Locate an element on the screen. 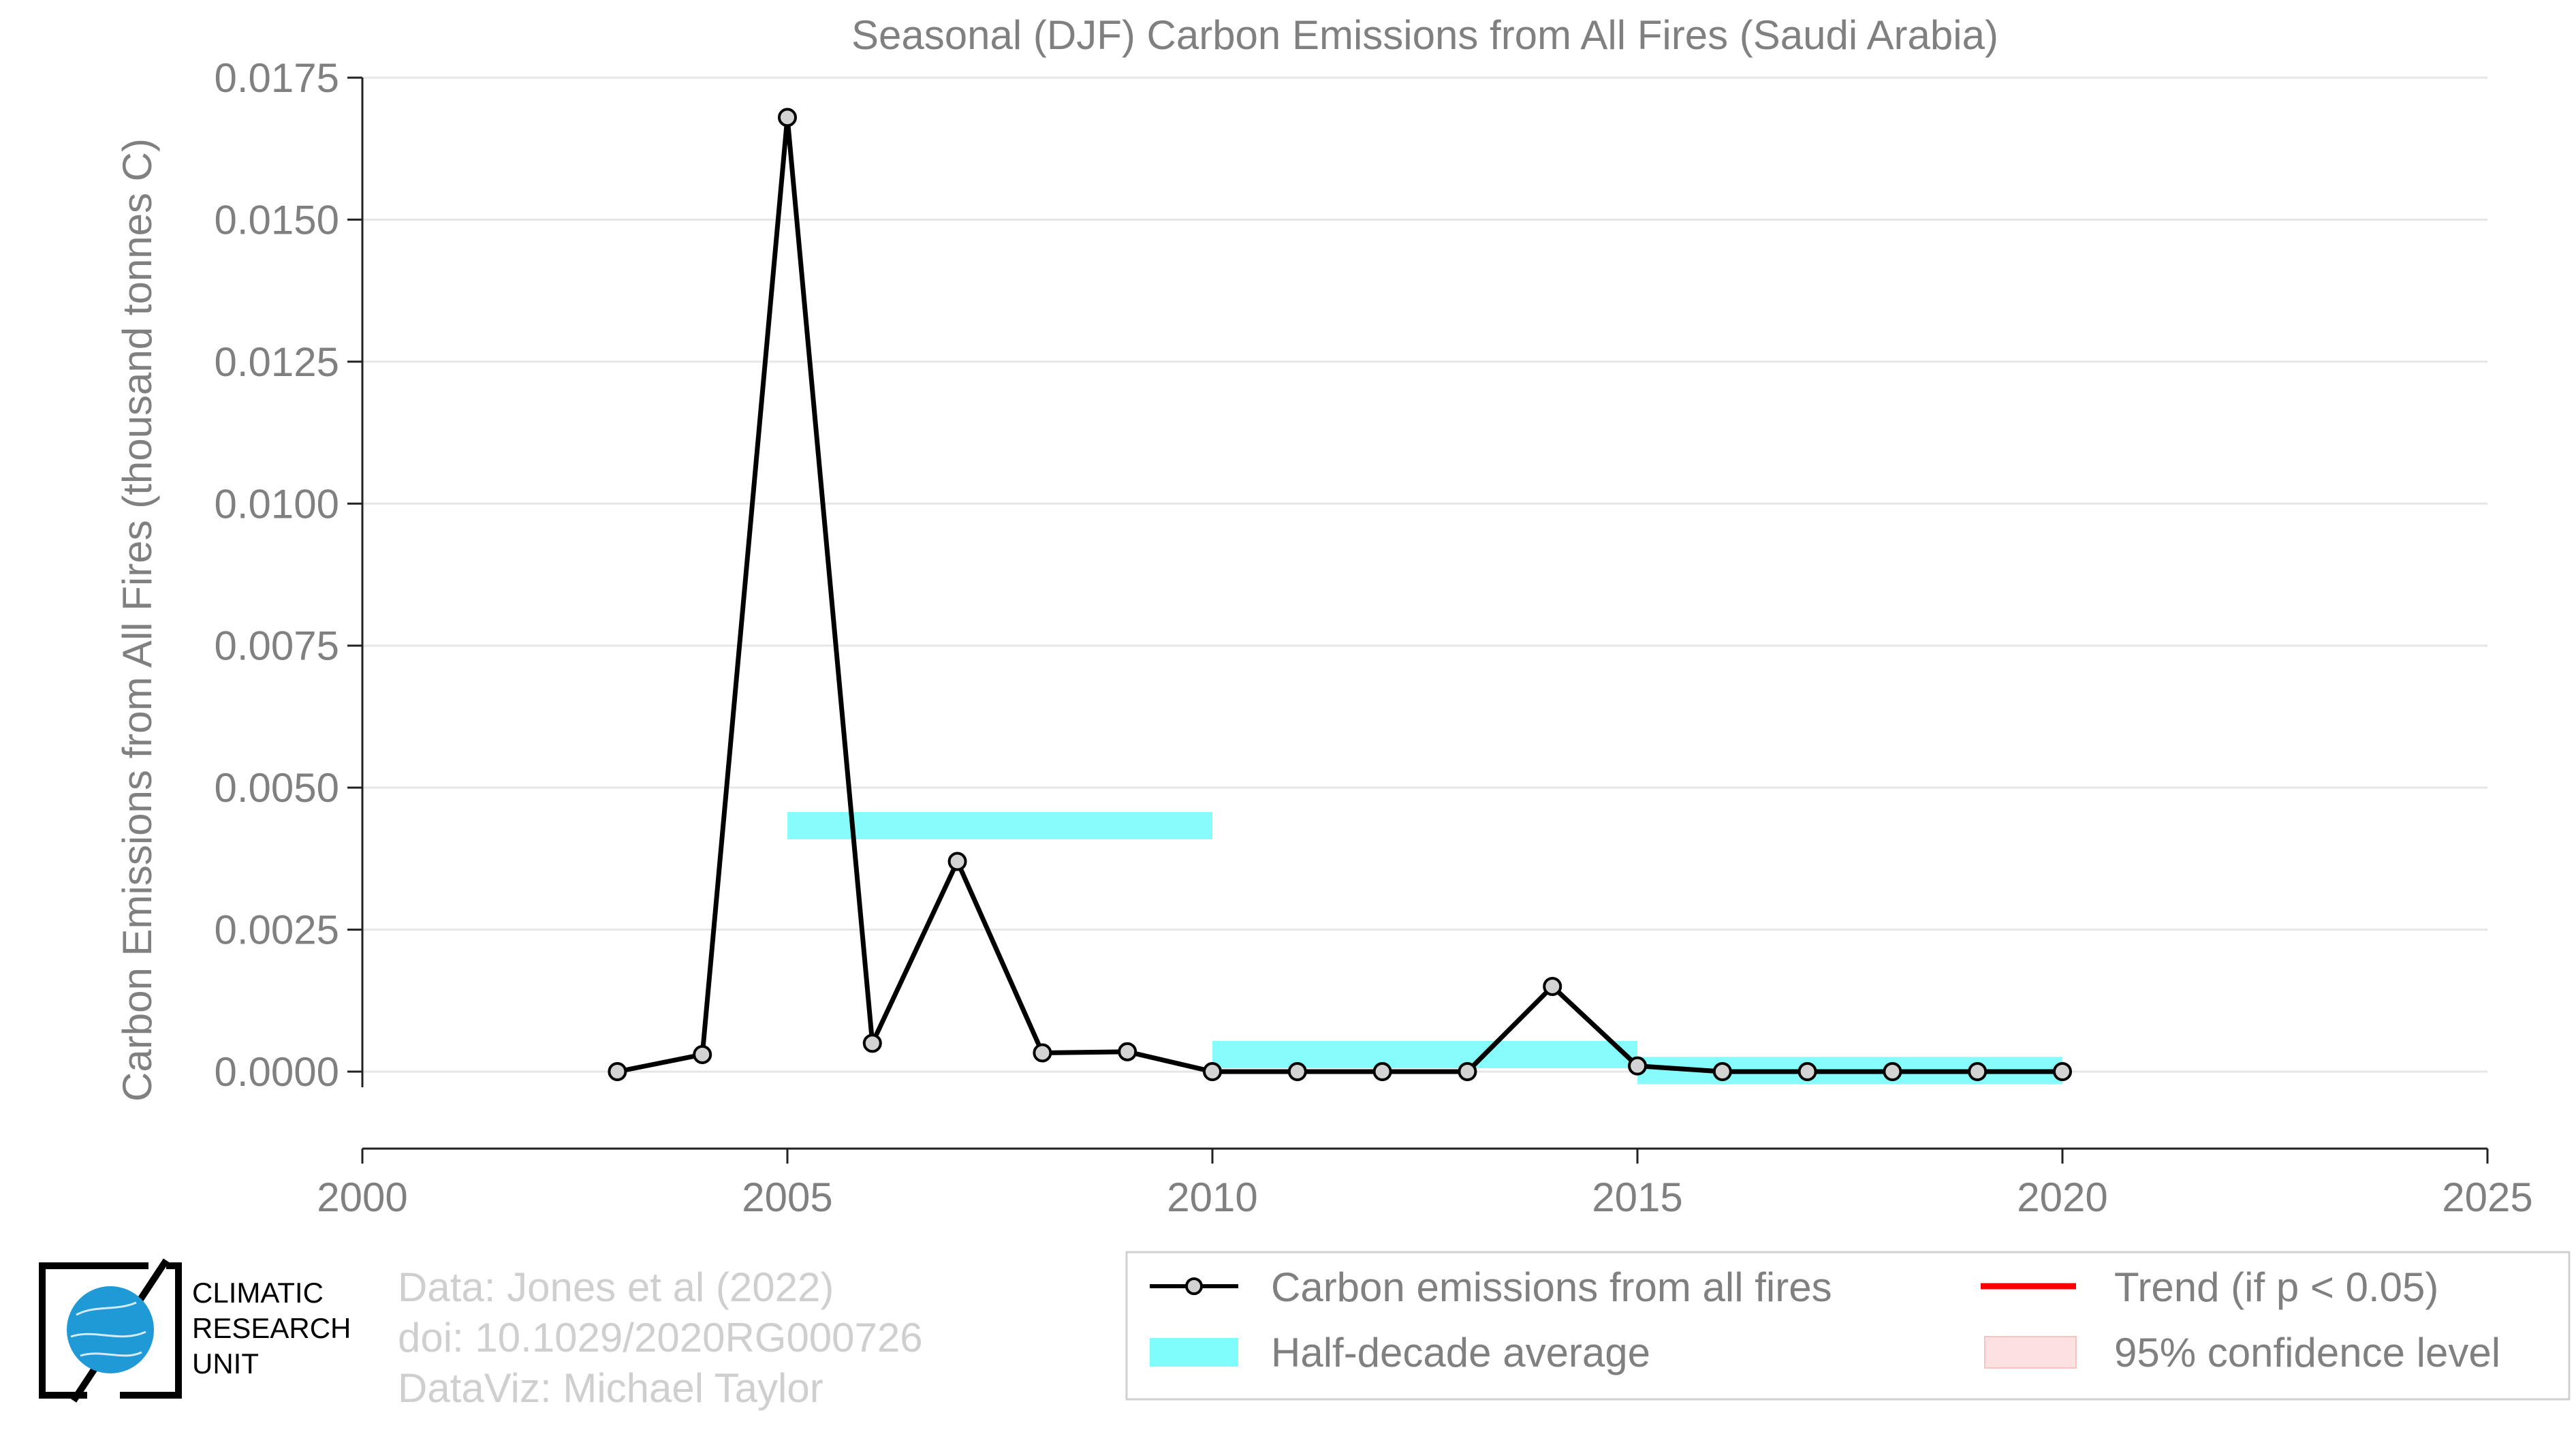  legend-label-confidence: 95% confidence level is located at coordinates (2307, 1352).